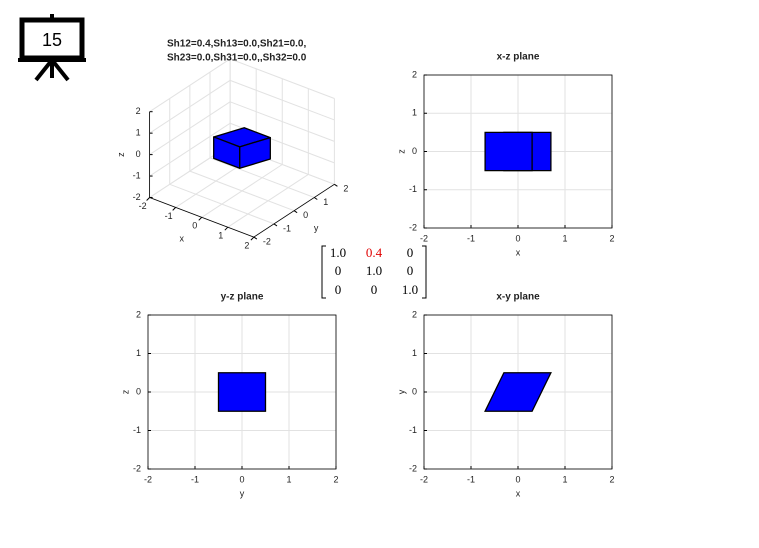 Image resolution: width=759 pixels, height=548 pixels. Describe the element at coordinates (242, 297) in the screenshot. I see `chart-title: y-z plane` at that location.